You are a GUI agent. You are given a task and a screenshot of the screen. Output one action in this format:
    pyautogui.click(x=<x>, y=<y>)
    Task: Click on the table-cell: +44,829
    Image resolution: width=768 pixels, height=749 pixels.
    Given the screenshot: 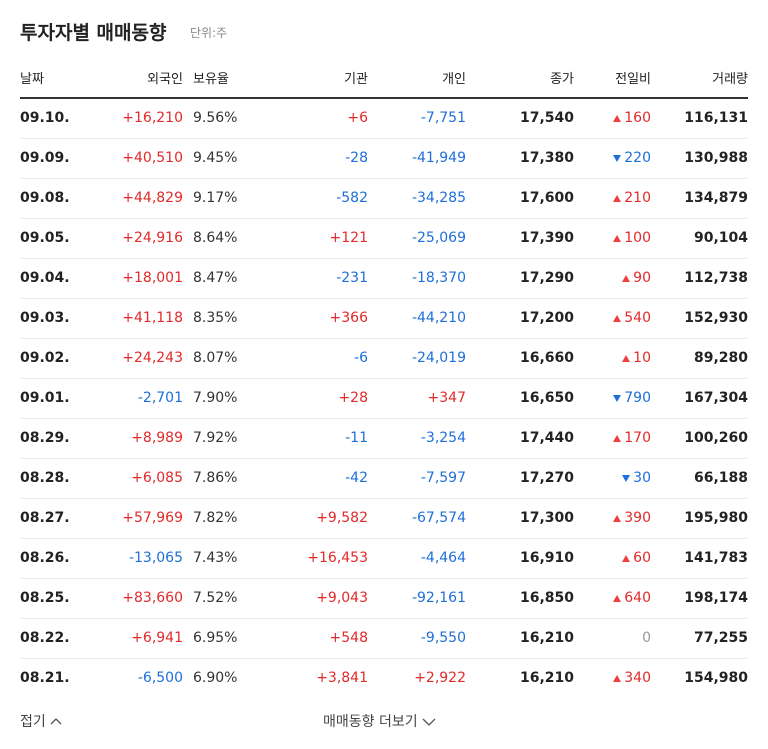 What is the action you would take?
    pyautogui.click(x=152, y=198)
    